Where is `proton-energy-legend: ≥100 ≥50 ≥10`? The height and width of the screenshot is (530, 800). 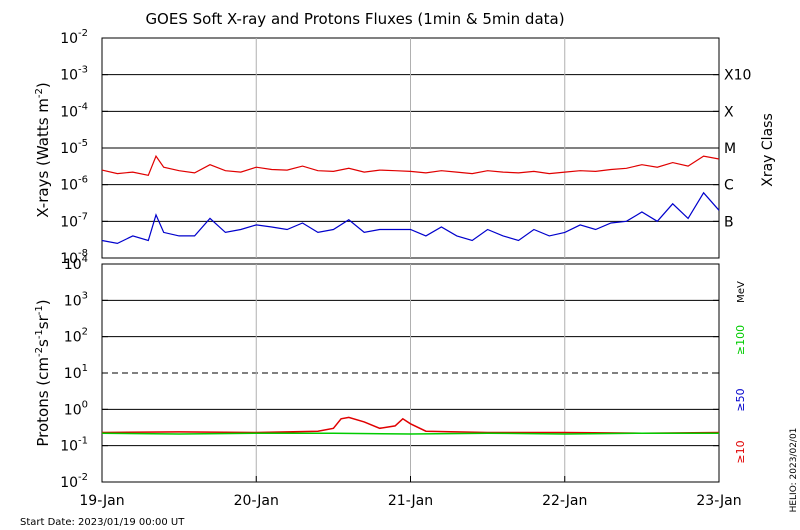 proton-energy-legend: ≥100 ≥50 ≥10 is located at coordinates (740, 394).